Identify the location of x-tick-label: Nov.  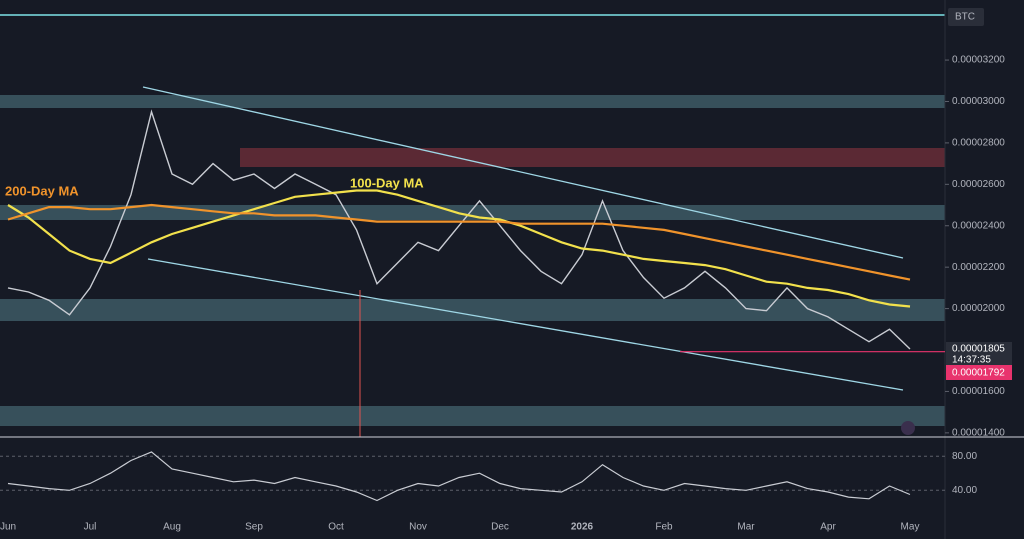
(418, 527).